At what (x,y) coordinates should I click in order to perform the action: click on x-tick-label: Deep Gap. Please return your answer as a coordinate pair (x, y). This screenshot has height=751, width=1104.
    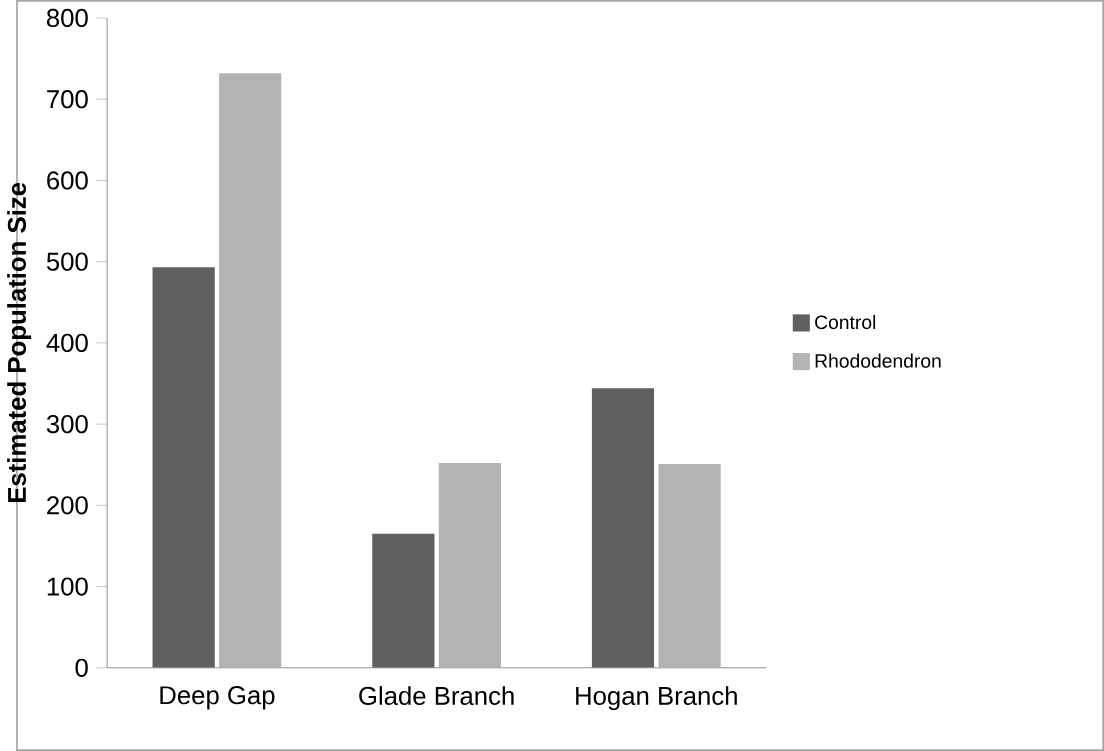
    Looking at the image, I should click on (217, 698).